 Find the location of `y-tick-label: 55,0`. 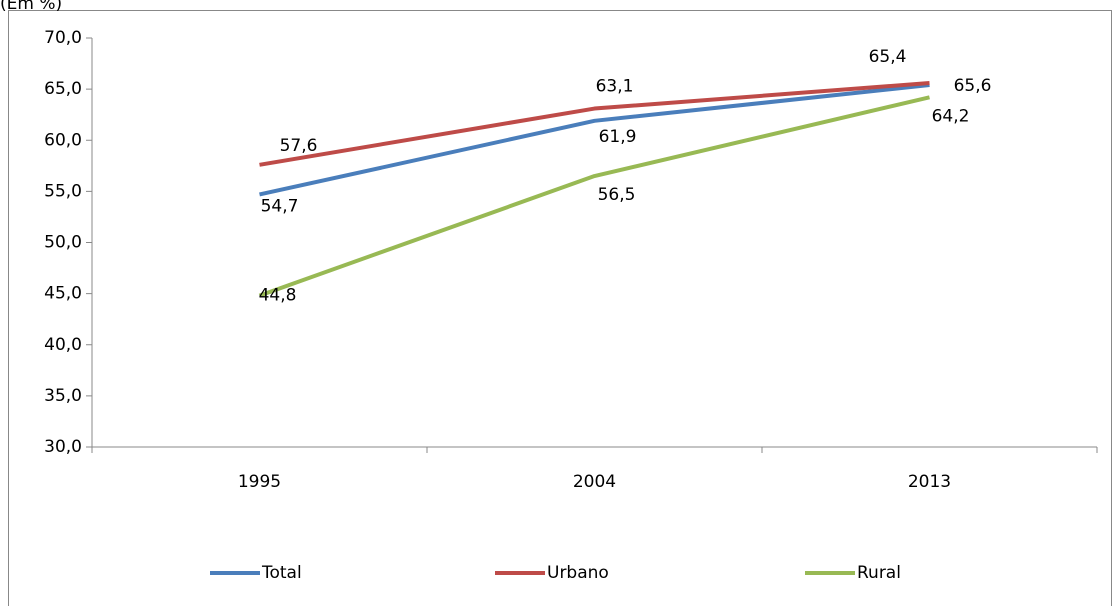

y-tick-label: 55,0 is located at coordinates (63, 191).